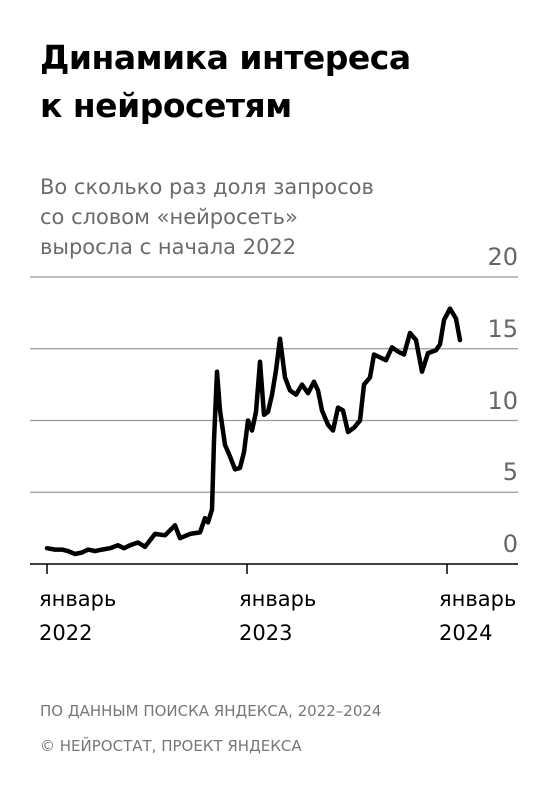 This screenshot has height=794, width=560. I want to click on y-tick-label: 15, so click(502, 328).